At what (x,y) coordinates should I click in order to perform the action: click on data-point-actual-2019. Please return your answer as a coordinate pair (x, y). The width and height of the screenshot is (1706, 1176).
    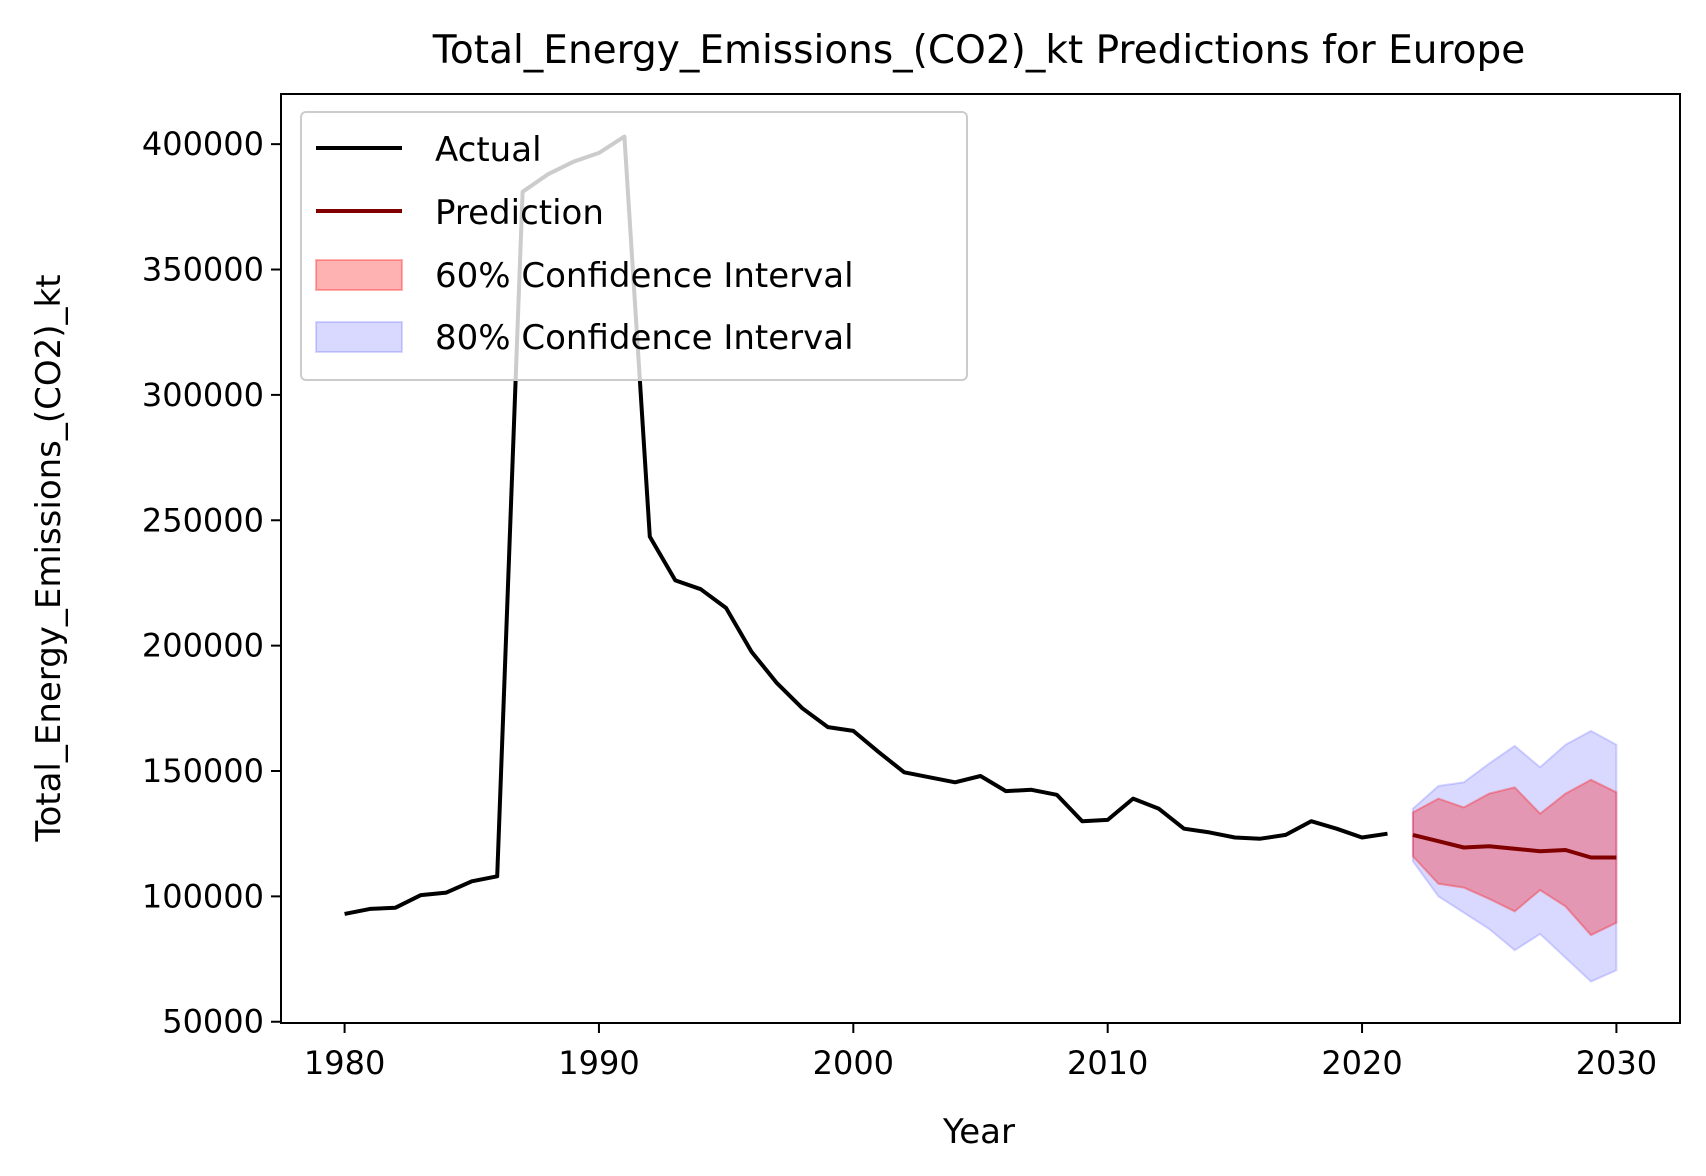
    Looking at the image, I should click on (1337, 829).